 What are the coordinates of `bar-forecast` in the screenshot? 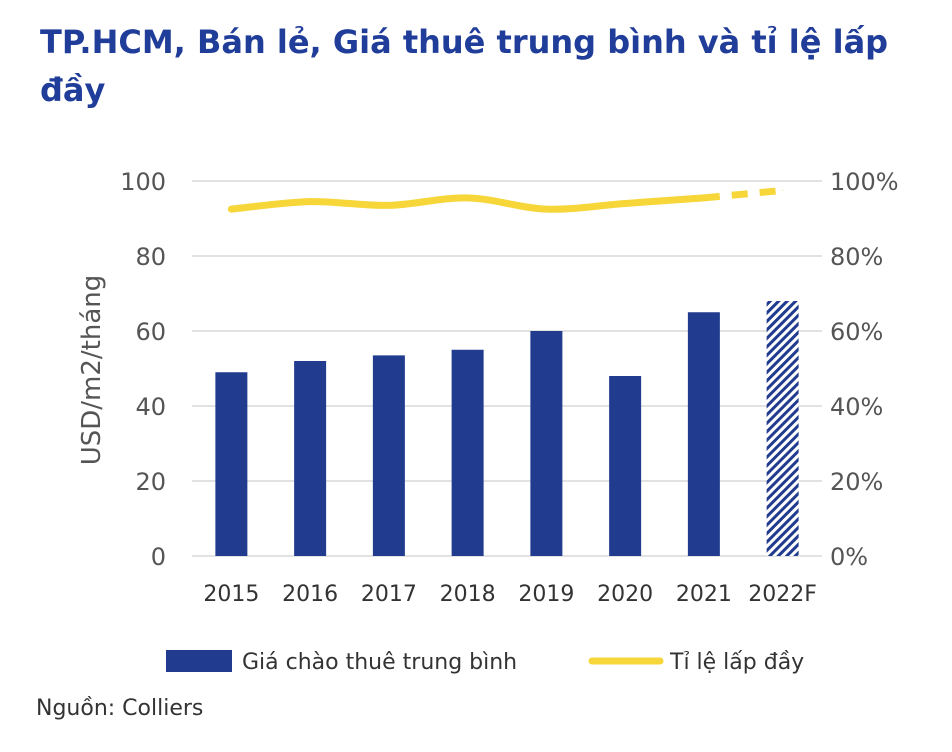 It's located at (782, 428).